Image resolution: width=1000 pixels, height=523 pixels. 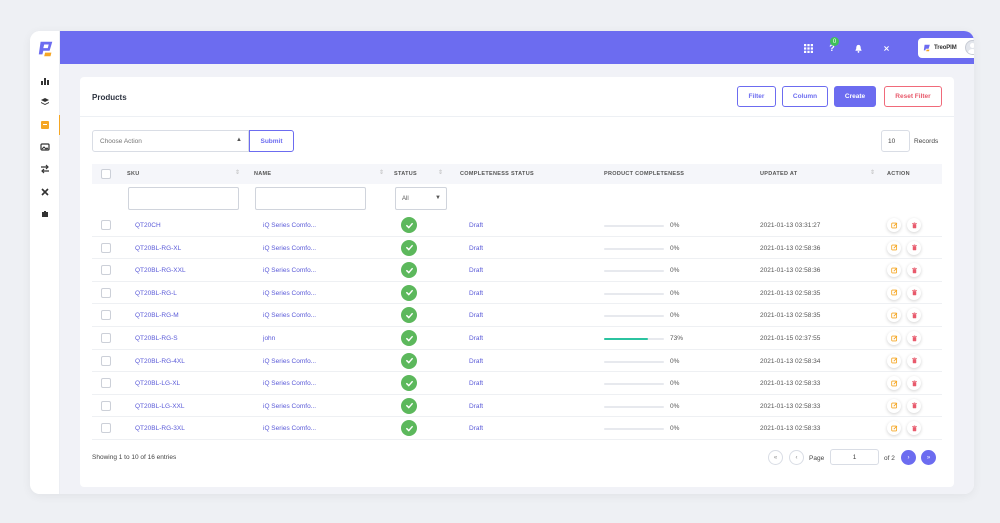 I want to click on sku-link: QT20BL-LG-XL, so click(x=158, y=384).